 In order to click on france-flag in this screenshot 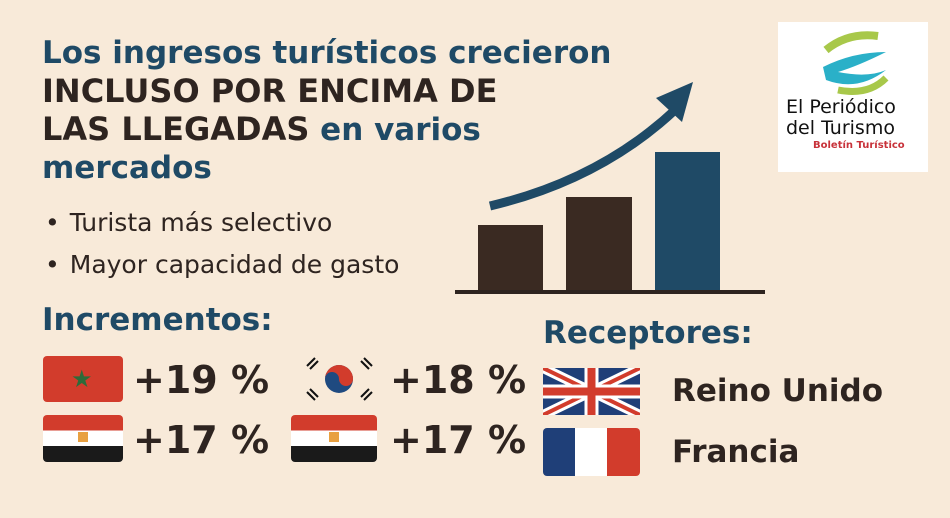, I will do `click(591, 452)`.